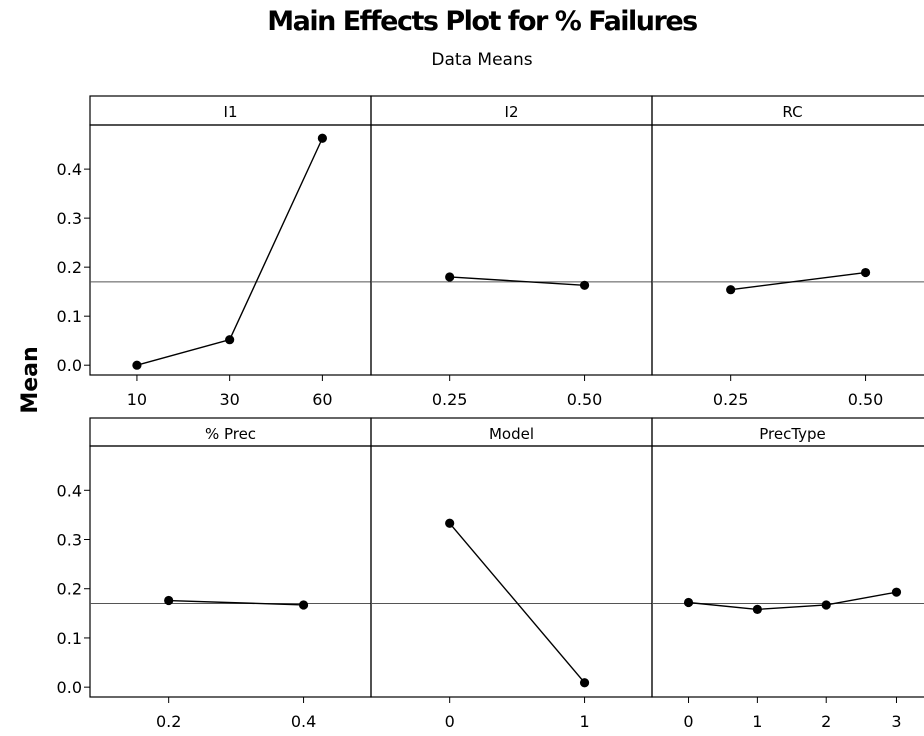 Image resolution: width=924 pixels, height=736 pixels. I want to click on x-tick-label: 60, so click(322, 399).